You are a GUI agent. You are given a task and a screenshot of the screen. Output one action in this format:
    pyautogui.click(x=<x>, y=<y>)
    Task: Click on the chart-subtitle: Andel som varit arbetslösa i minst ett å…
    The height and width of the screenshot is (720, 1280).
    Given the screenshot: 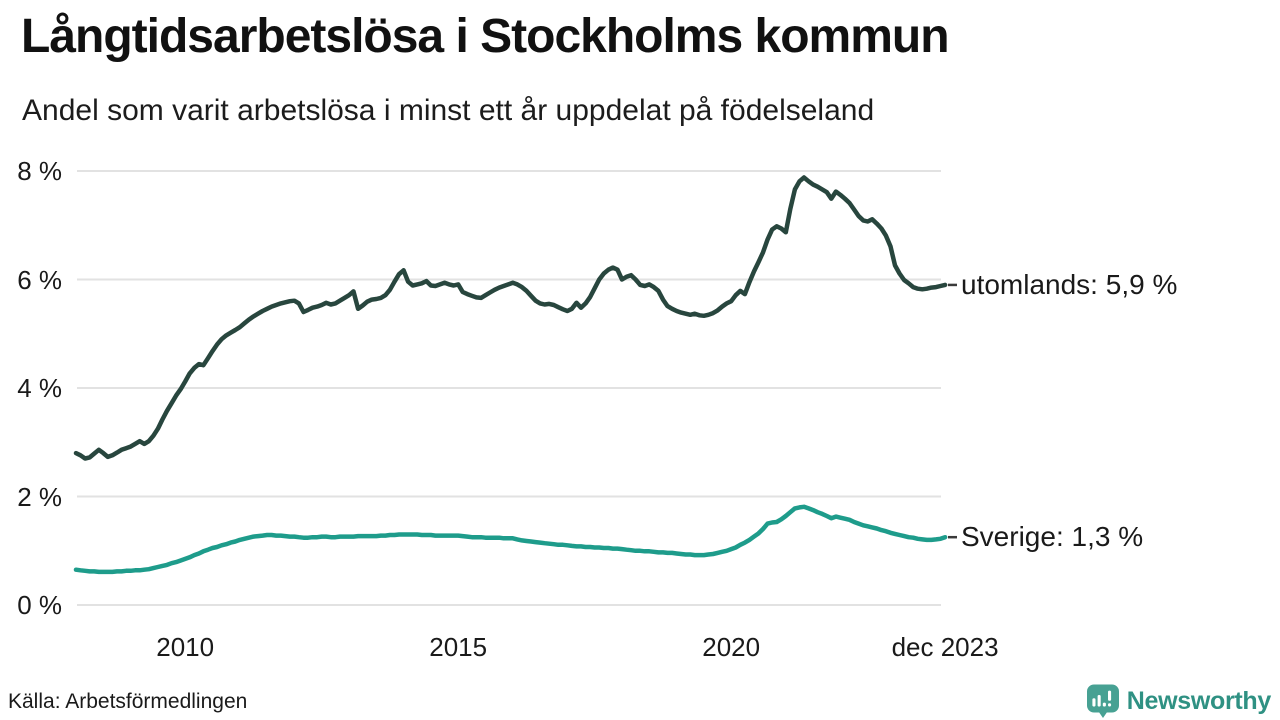 What is the action you would take?
    pyautogui.click(x=448, y=110)
    